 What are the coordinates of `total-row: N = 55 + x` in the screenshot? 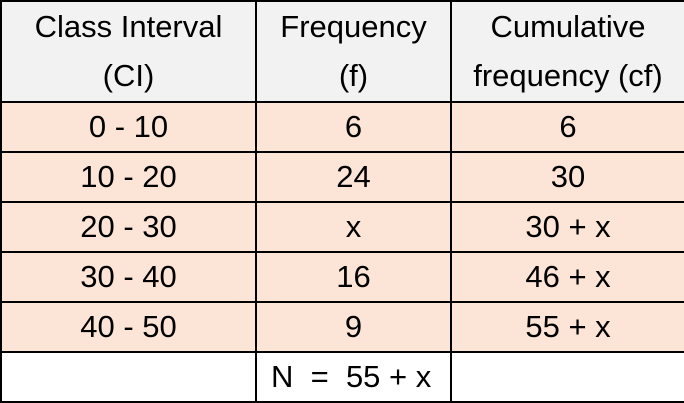 It's located at (342, 377).